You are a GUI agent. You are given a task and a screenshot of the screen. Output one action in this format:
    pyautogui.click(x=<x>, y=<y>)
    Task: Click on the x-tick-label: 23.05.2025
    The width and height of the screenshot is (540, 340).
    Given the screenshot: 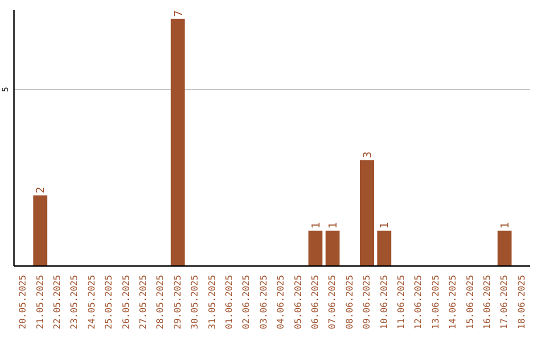 What is the action you would take?
    pyautogui.click(x=75, y=302)
    